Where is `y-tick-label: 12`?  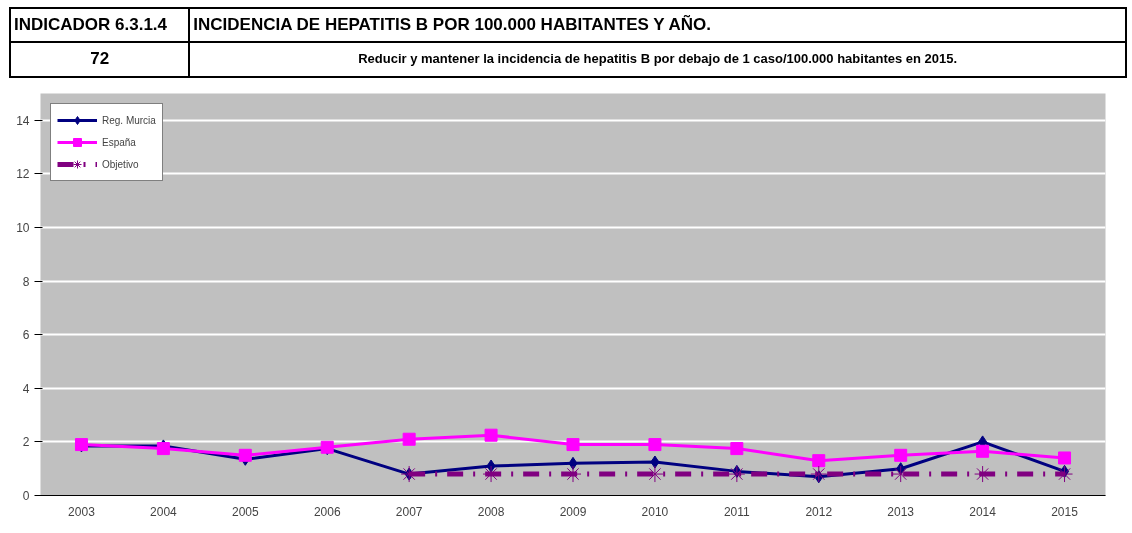
y-tick-label: 12 is located at coordinates (23, 174).